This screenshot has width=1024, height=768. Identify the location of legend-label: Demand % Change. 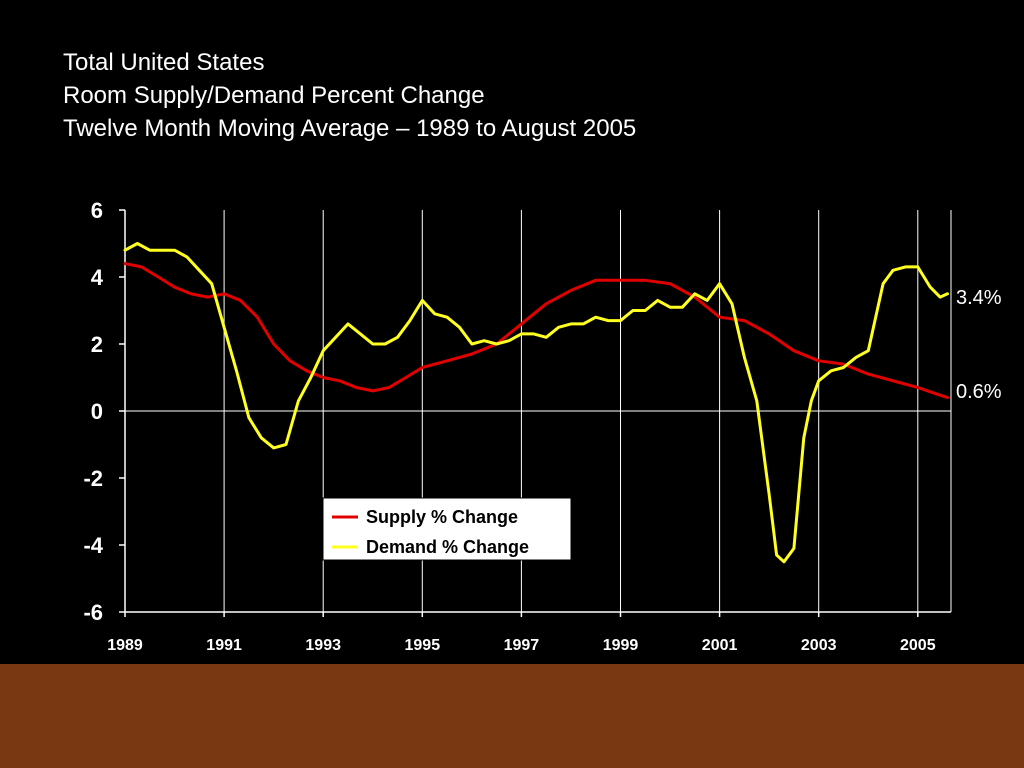
(447, 547).